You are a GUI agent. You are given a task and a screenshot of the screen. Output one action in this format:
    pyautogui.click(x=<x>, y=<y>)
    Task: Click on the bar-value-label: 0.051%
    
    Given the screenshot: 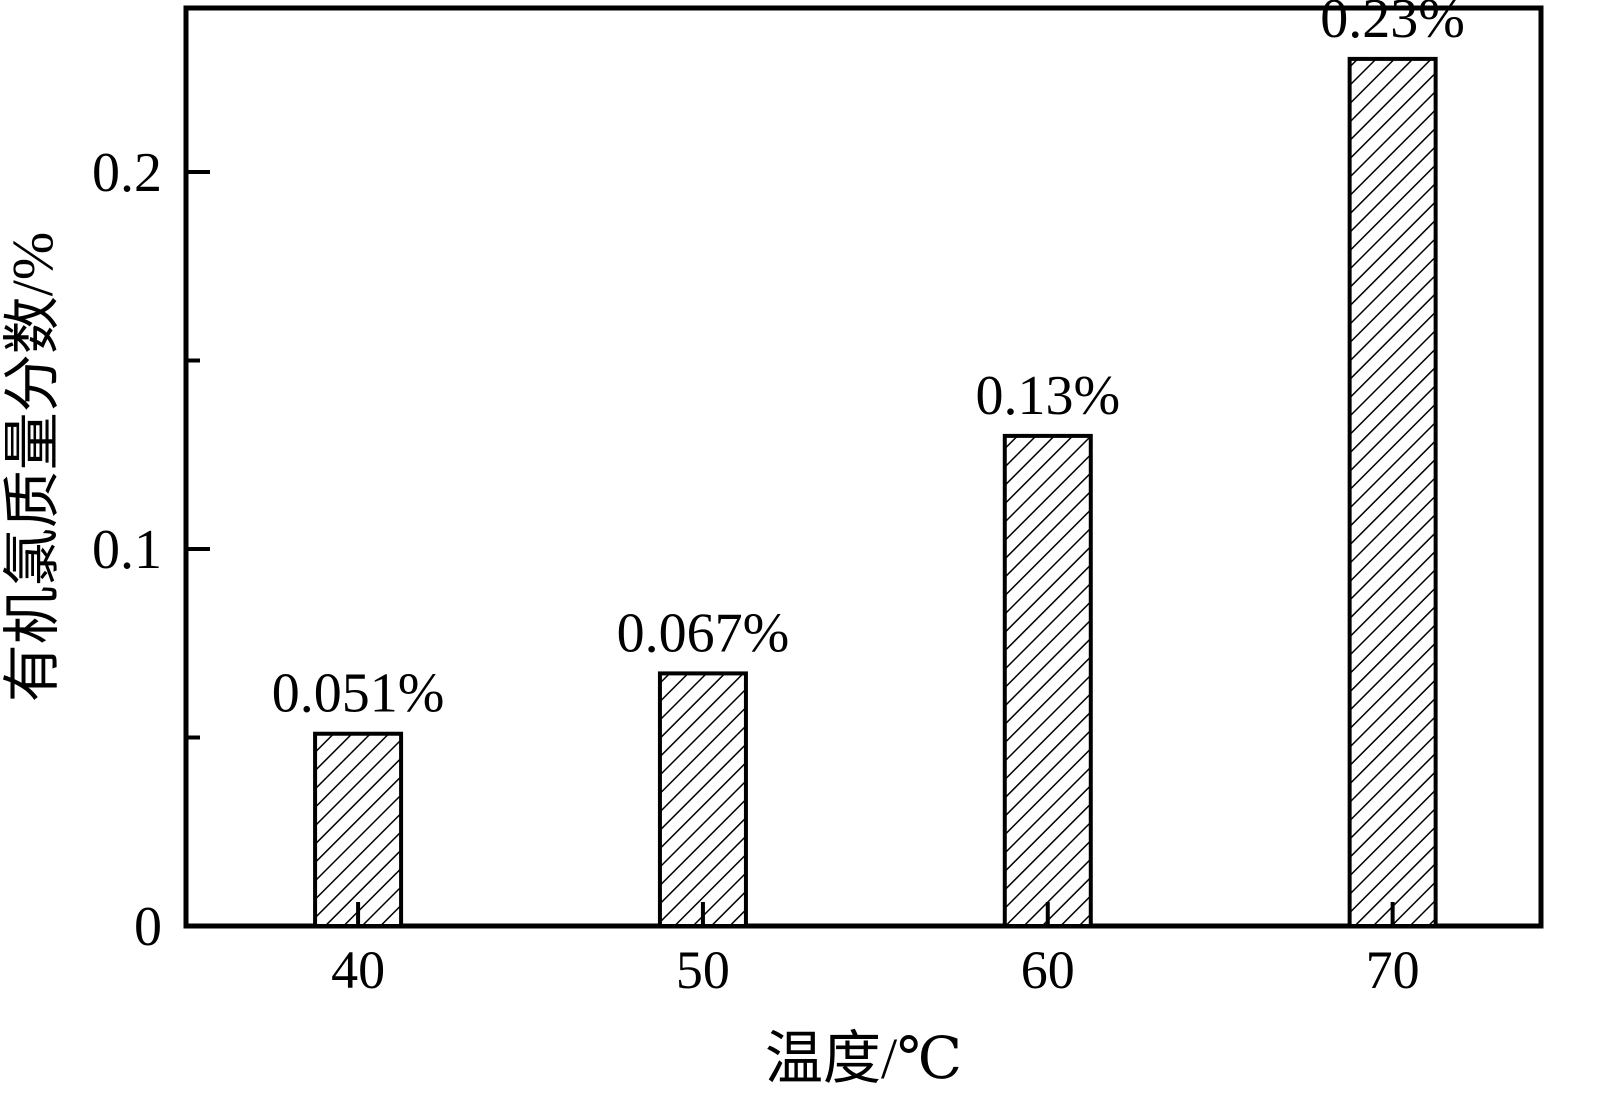 What is the action you would take?
    pyautogui.click(x=358, y=694)
    